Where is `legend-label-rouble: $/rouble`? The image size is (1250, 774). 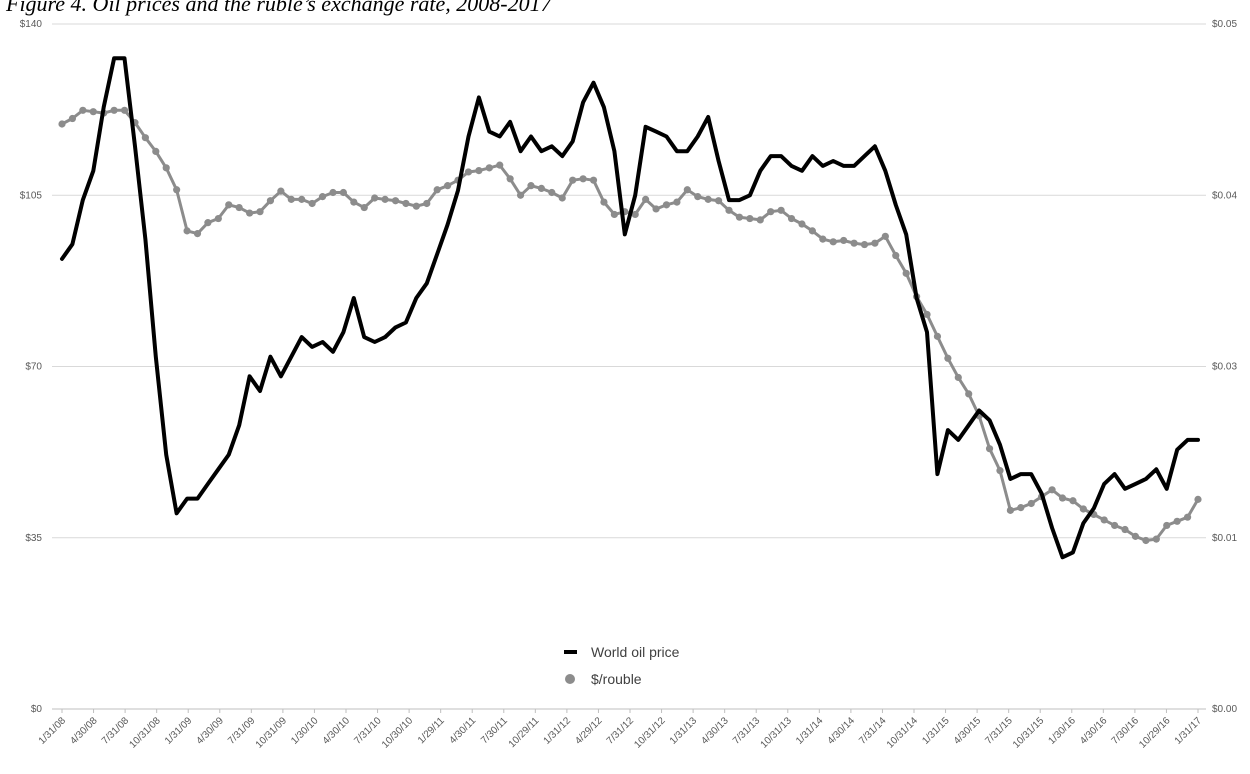 legend-label-rouble: $/rouble is located at coordinates (616, 679).